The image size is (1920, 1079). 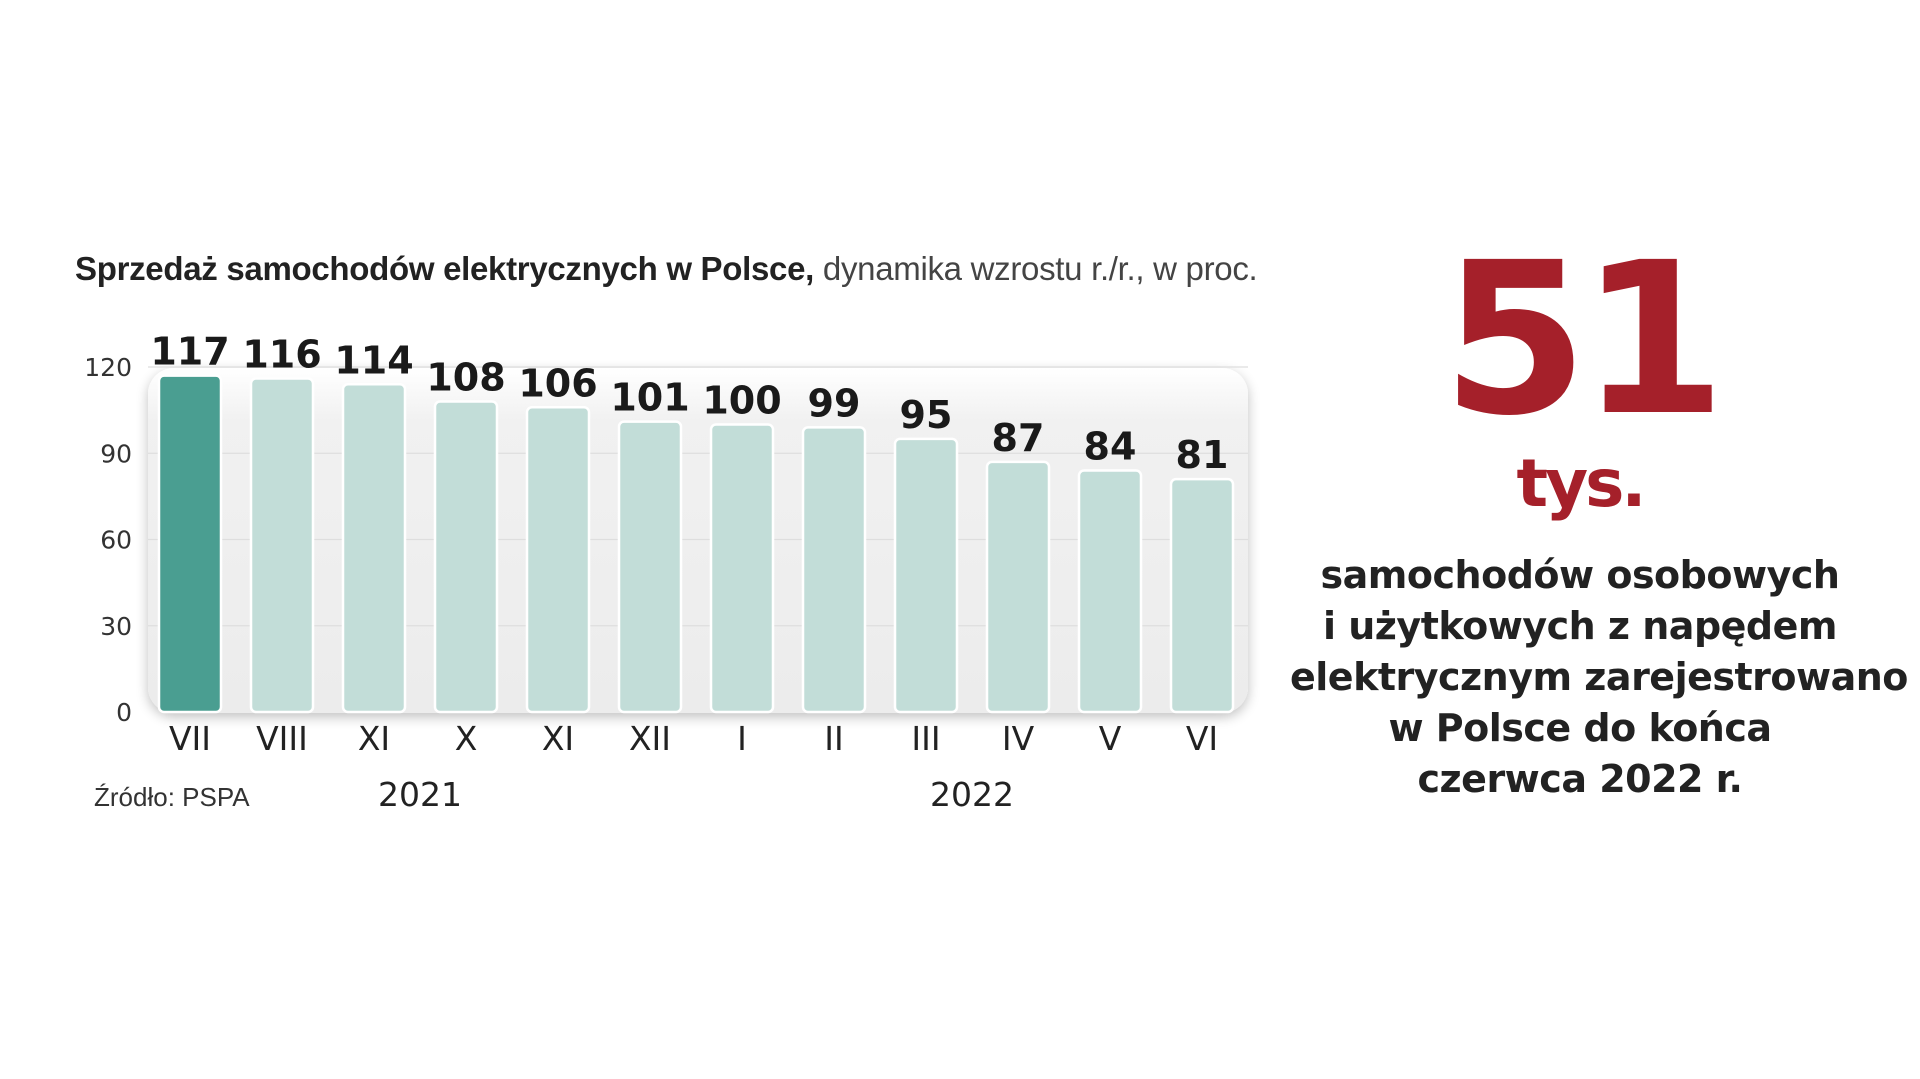 I want to click on y-tick-label: 30, so click(x=116, y=626).